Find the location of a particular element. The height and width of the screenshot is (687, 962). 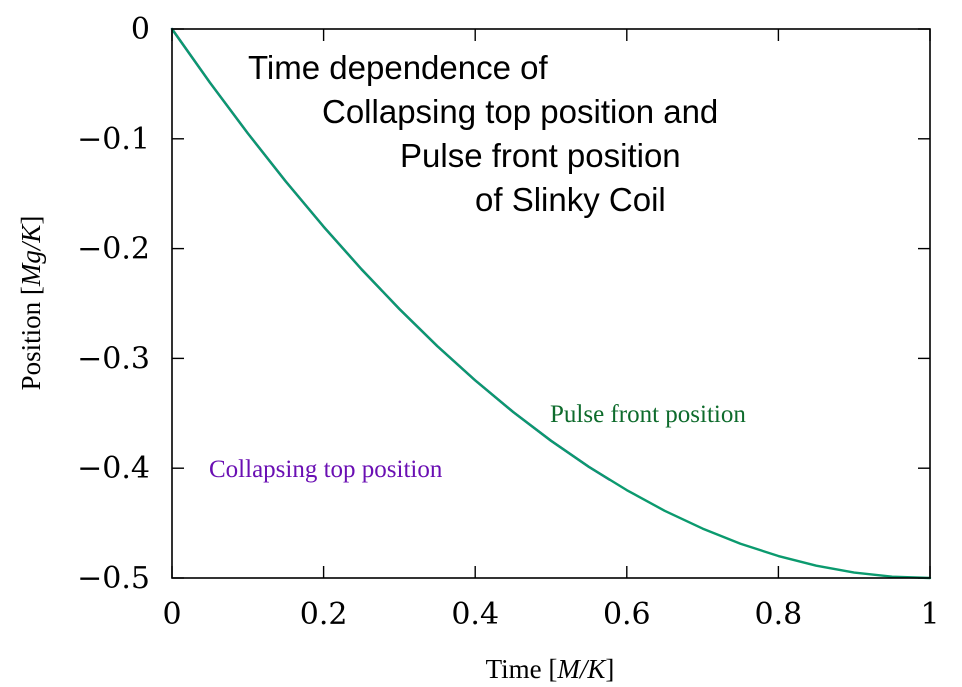

y-tick-label-1: −0.1 is located at coordinates (113, 139).